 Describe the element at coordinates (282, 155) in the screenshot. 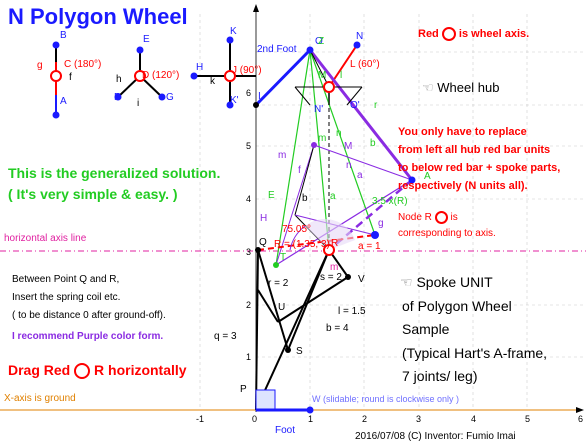

I see `label-m2: m` at that location.